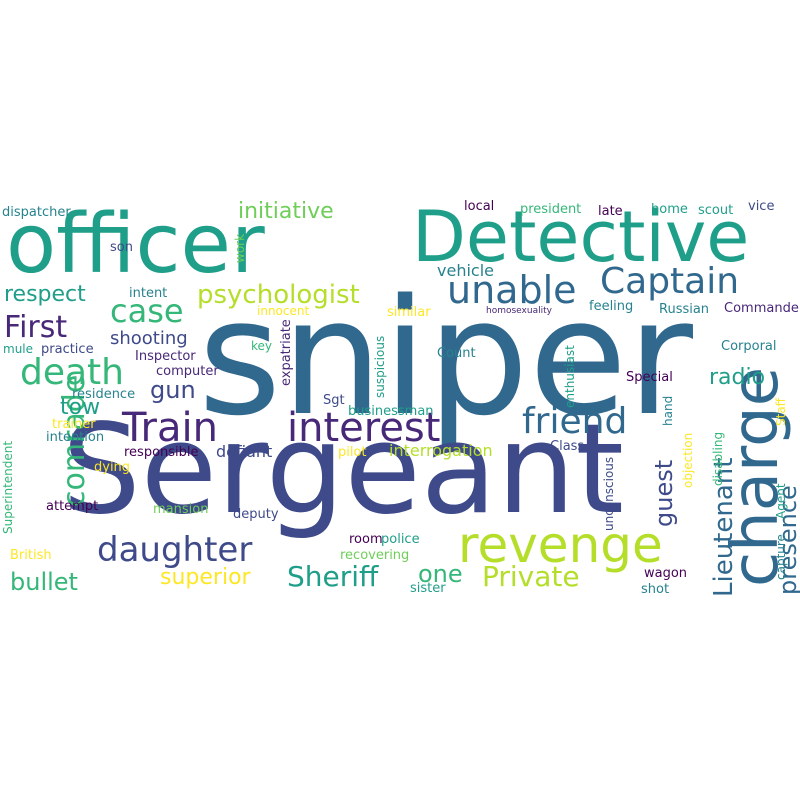 The height and width of the screenshot is (800, 800). Describe the element at coordinates (531, 576) in the screenshot. I see `word-private: Private` at that location.